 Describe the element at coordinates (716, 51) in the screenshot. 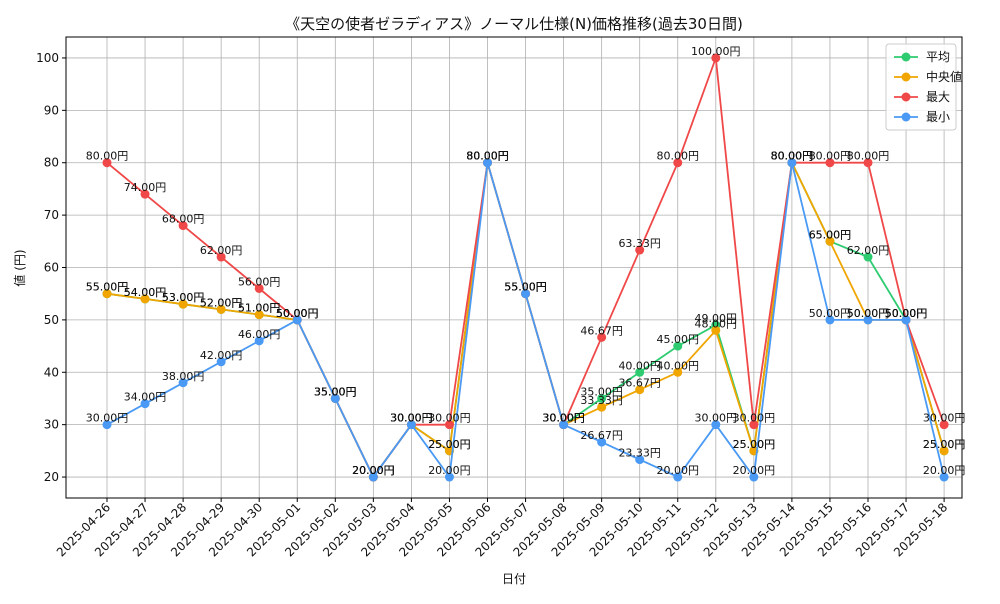

I see `data-label: 100.00円` at that location.